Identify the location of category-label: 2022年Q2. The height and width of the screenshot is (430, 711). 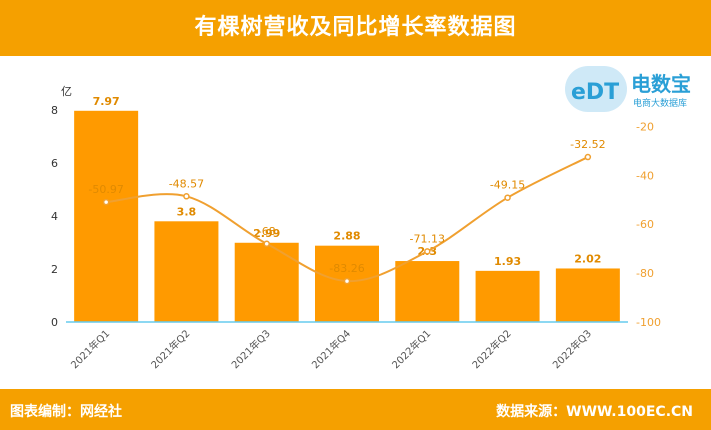
(491, 349).